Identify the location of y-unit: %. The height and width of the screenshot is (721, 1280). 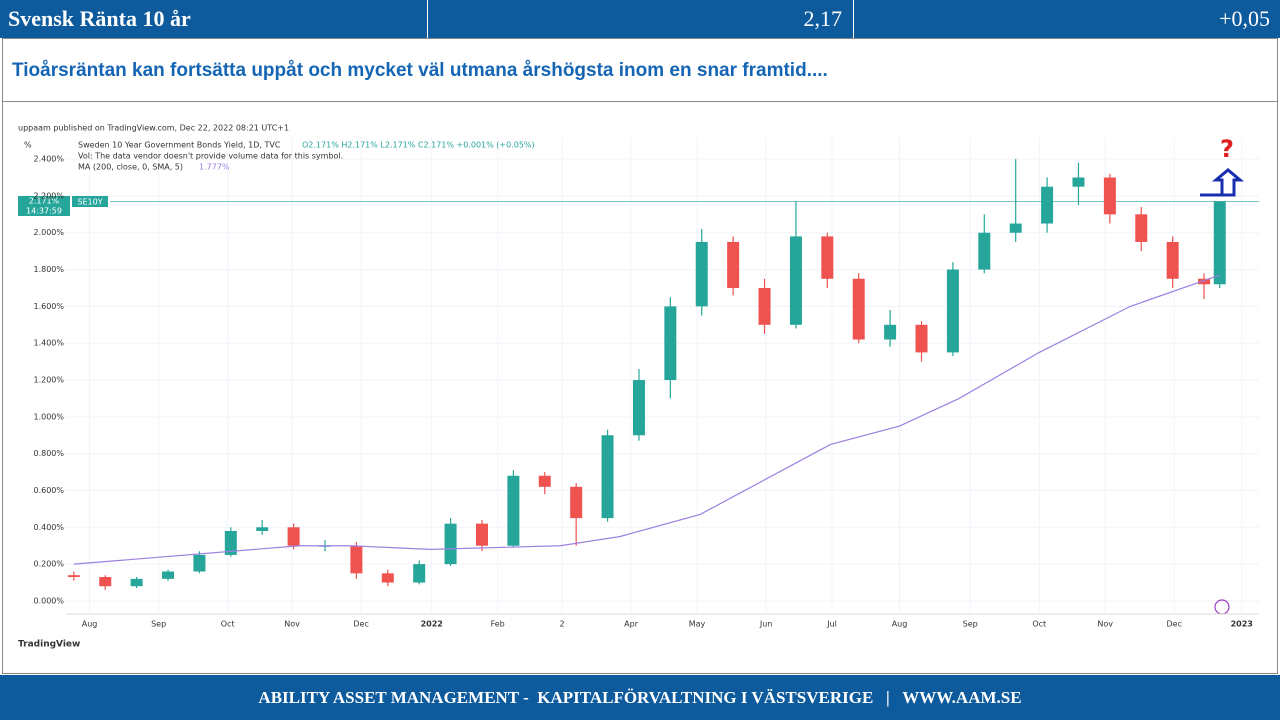
(28, 145).